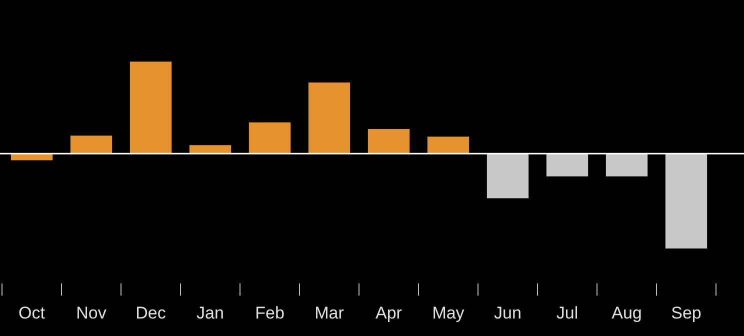 The width and height of the screenshot is (744, 336). What do you see at coordinates (448, 312) in the screenshot?
I see `x-tick-label: May` at bounding box center [448, 312].